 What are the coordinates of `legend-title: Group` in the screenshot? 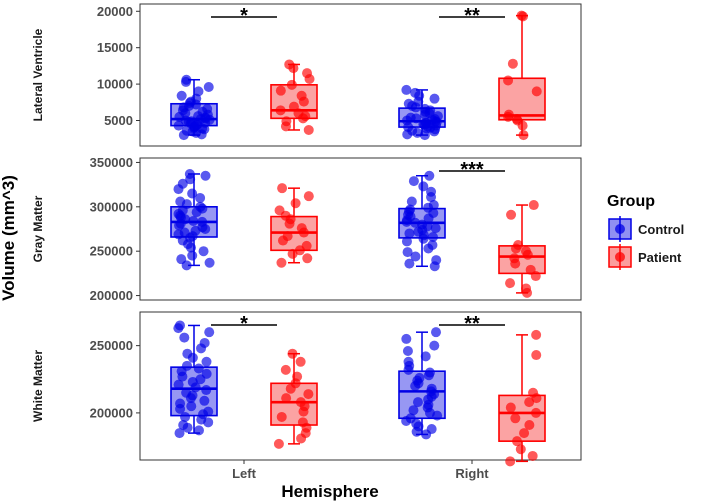 It's located at (631, 201).